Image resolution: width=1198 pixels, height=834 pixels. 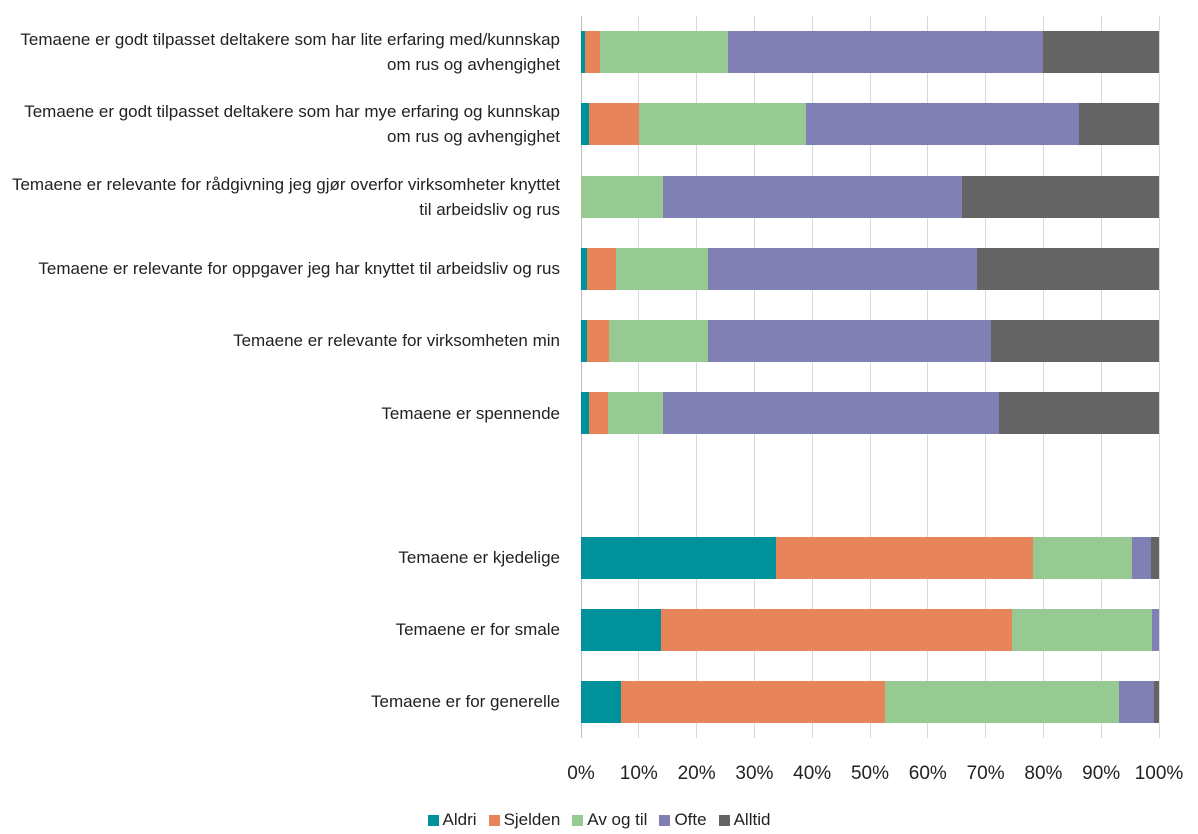 I want to click on y-tick-label: Temaene er for smale, so click(x=477, y=630).